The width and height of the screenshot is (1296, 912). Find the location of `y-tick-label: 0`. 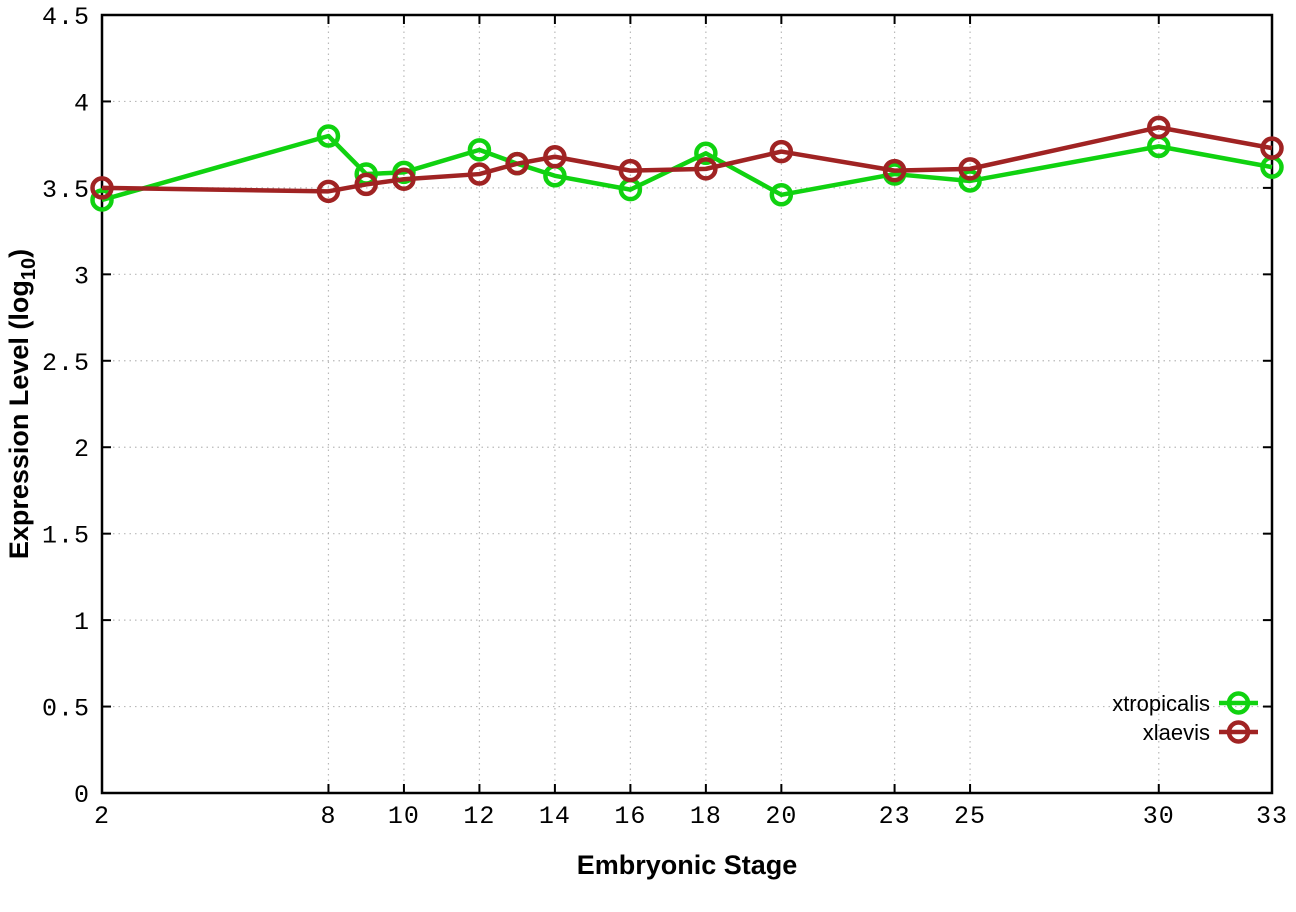

y-tick-label: 0 is located at coordinates (82, 795).